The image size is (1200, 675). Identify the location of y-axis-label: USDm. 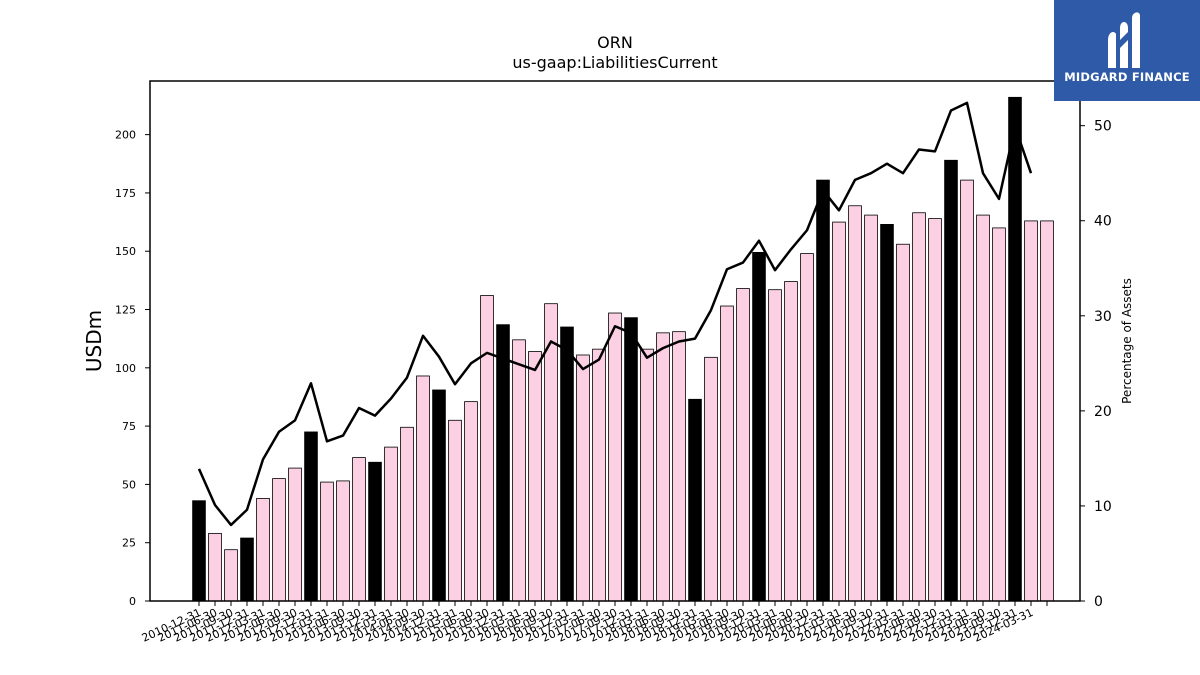
(94, 341).